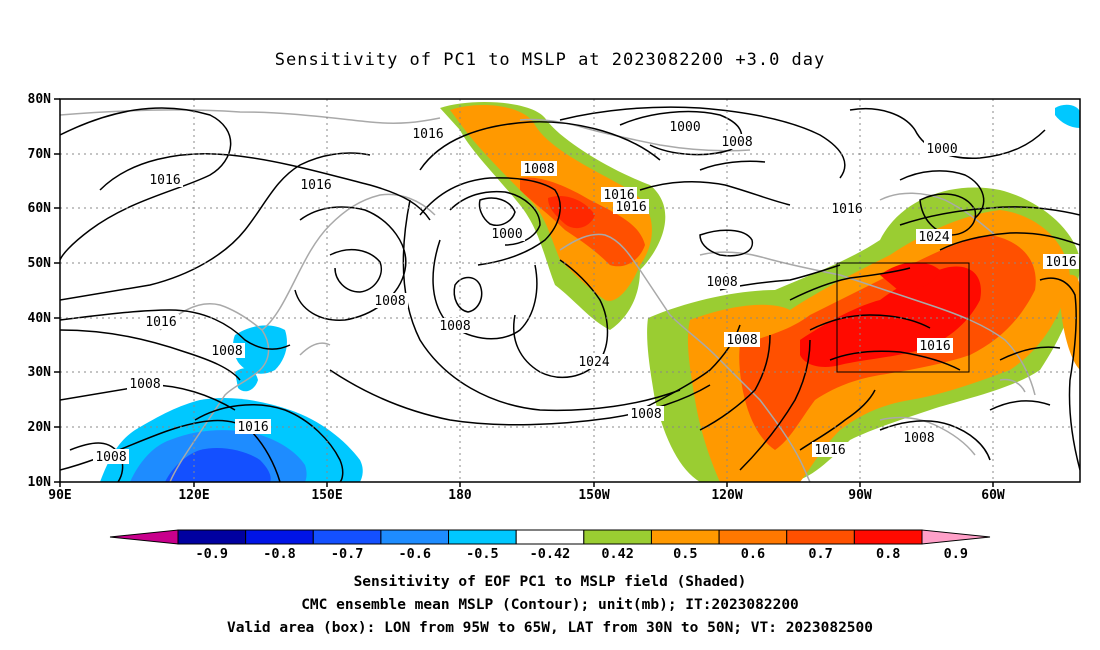 The height and width of the screenshot is (650, 1100). What do you see at coordinates (993, 495) in the screenshot?
I see `lon-label: 60W` at bounding box center [993, 495].